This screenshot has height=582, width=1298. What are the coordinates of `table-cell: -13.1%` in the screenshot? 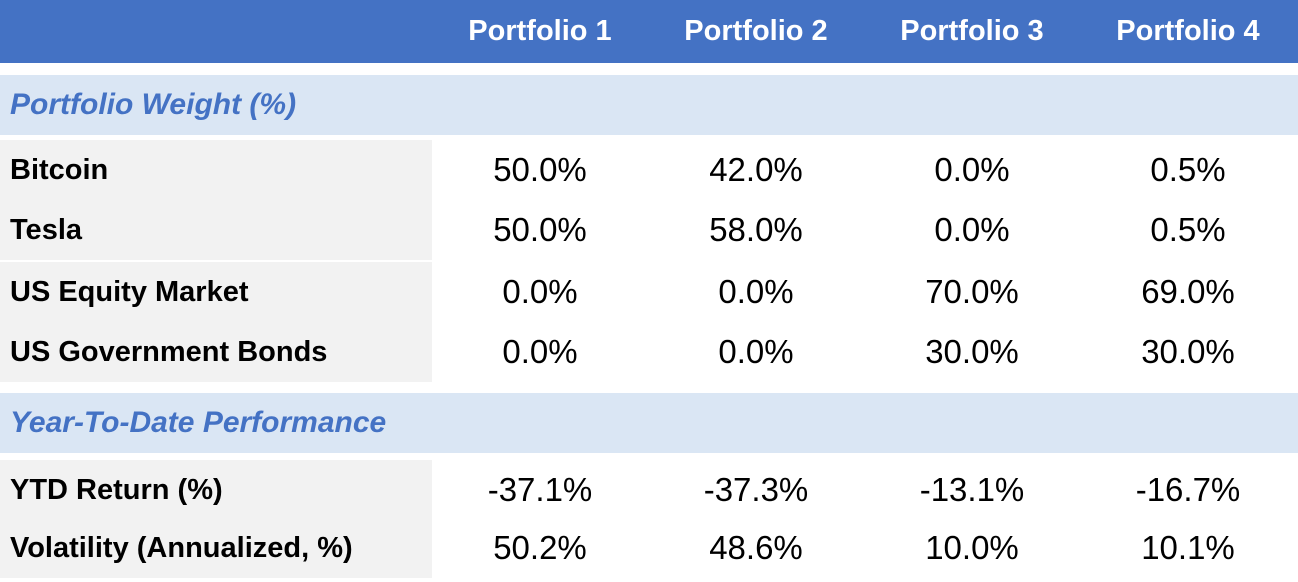 It's located at (972, 489).